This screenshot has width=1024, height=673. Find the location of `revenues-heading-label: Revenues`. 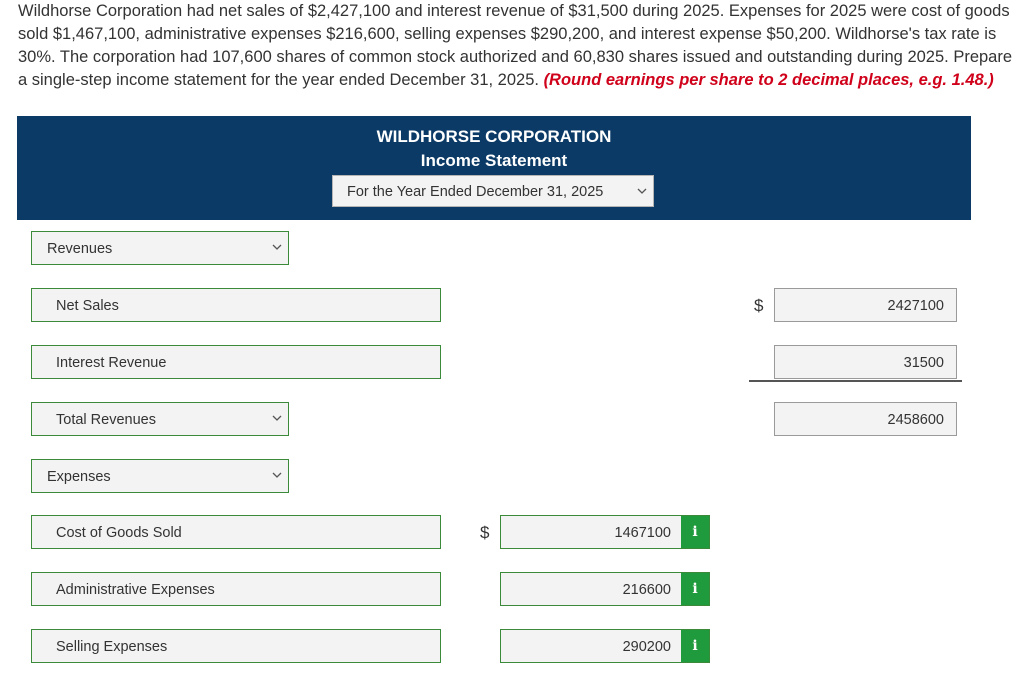

revenues-heading-label: Revenues is located at coordinates (80, 249).